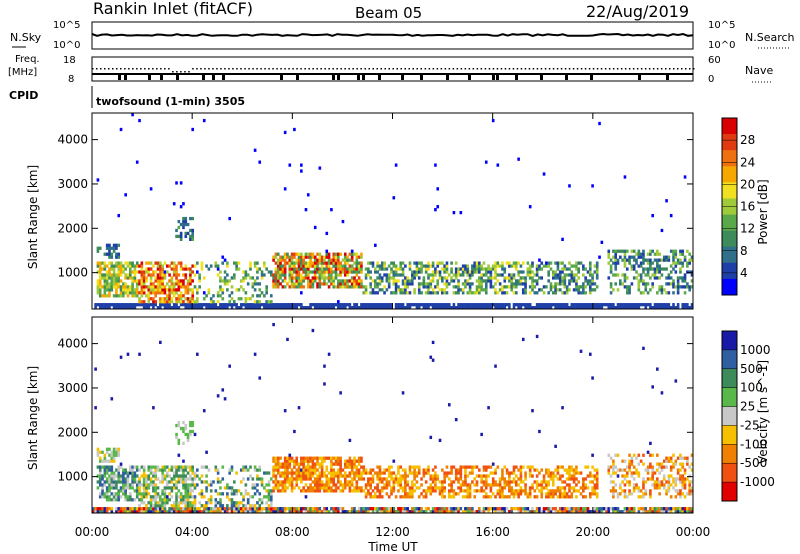 This screenshot has height=554, width=800. What do you see at coordinates (392, 532) in the screenshot?
I see `x-tick-label: 12:00` at bounding box center [392, 532].